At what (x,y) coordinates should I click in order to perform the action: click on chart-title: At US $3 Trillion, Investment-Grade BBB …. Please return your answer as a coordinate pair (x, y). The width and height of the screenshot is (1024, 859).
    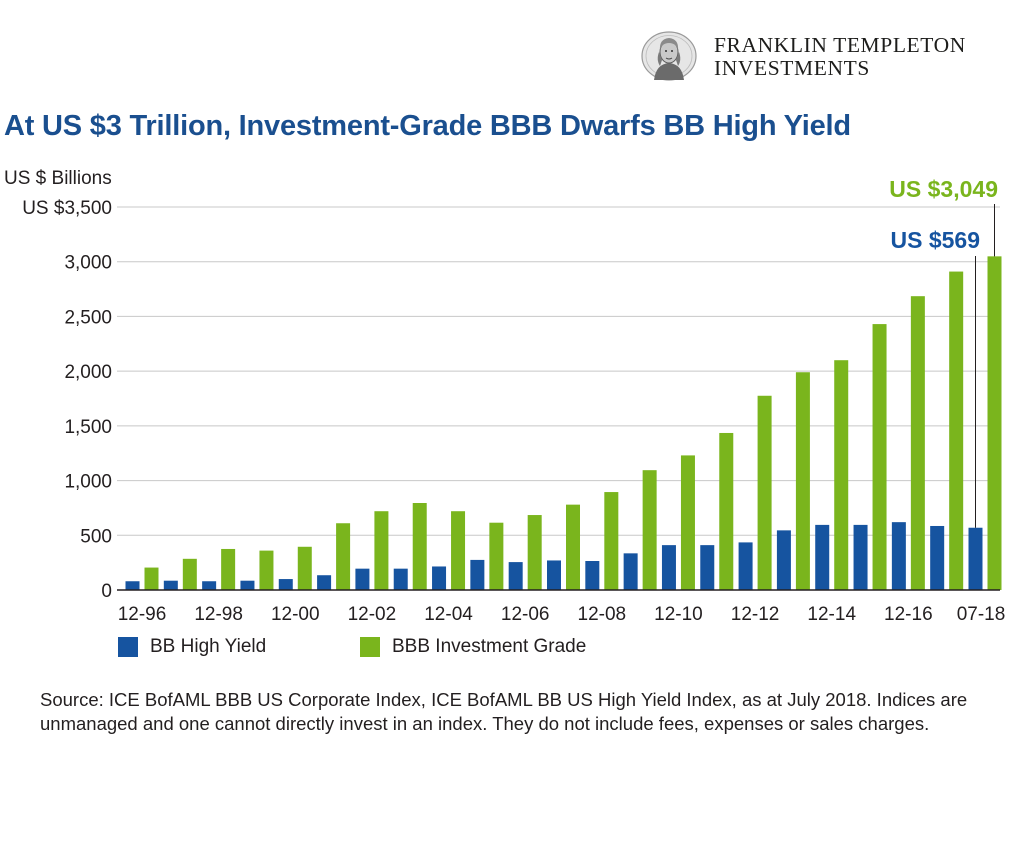
    Looking at the image, I should click on (427, 126).